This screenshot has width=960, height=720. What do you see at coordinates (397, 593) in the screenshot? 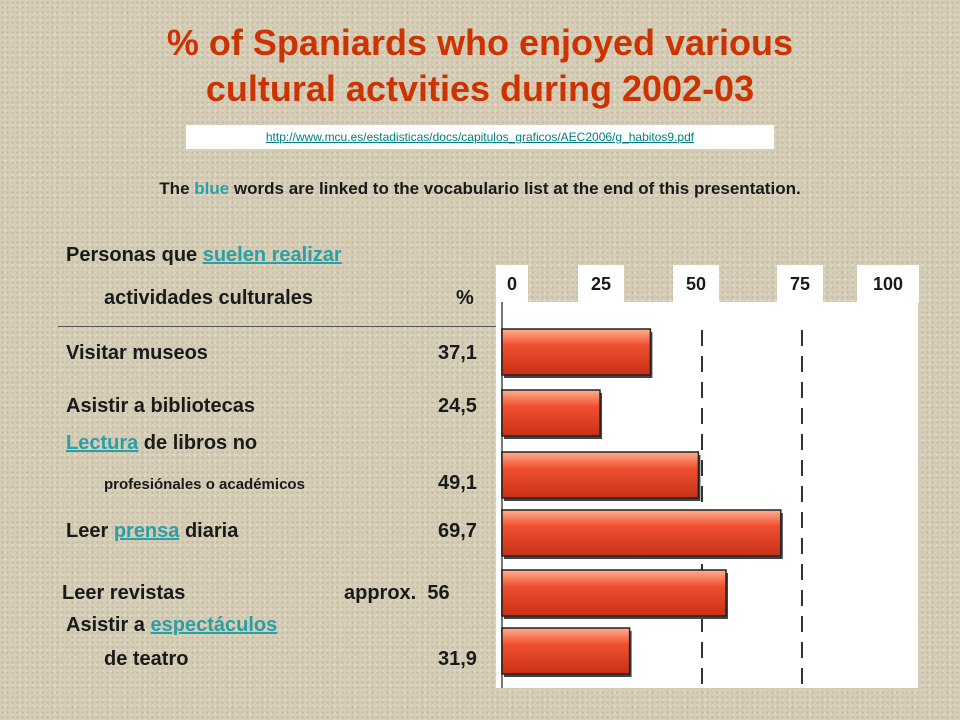
I see `row-revistas-value: approx. 56` at bounding box center [397, 593].